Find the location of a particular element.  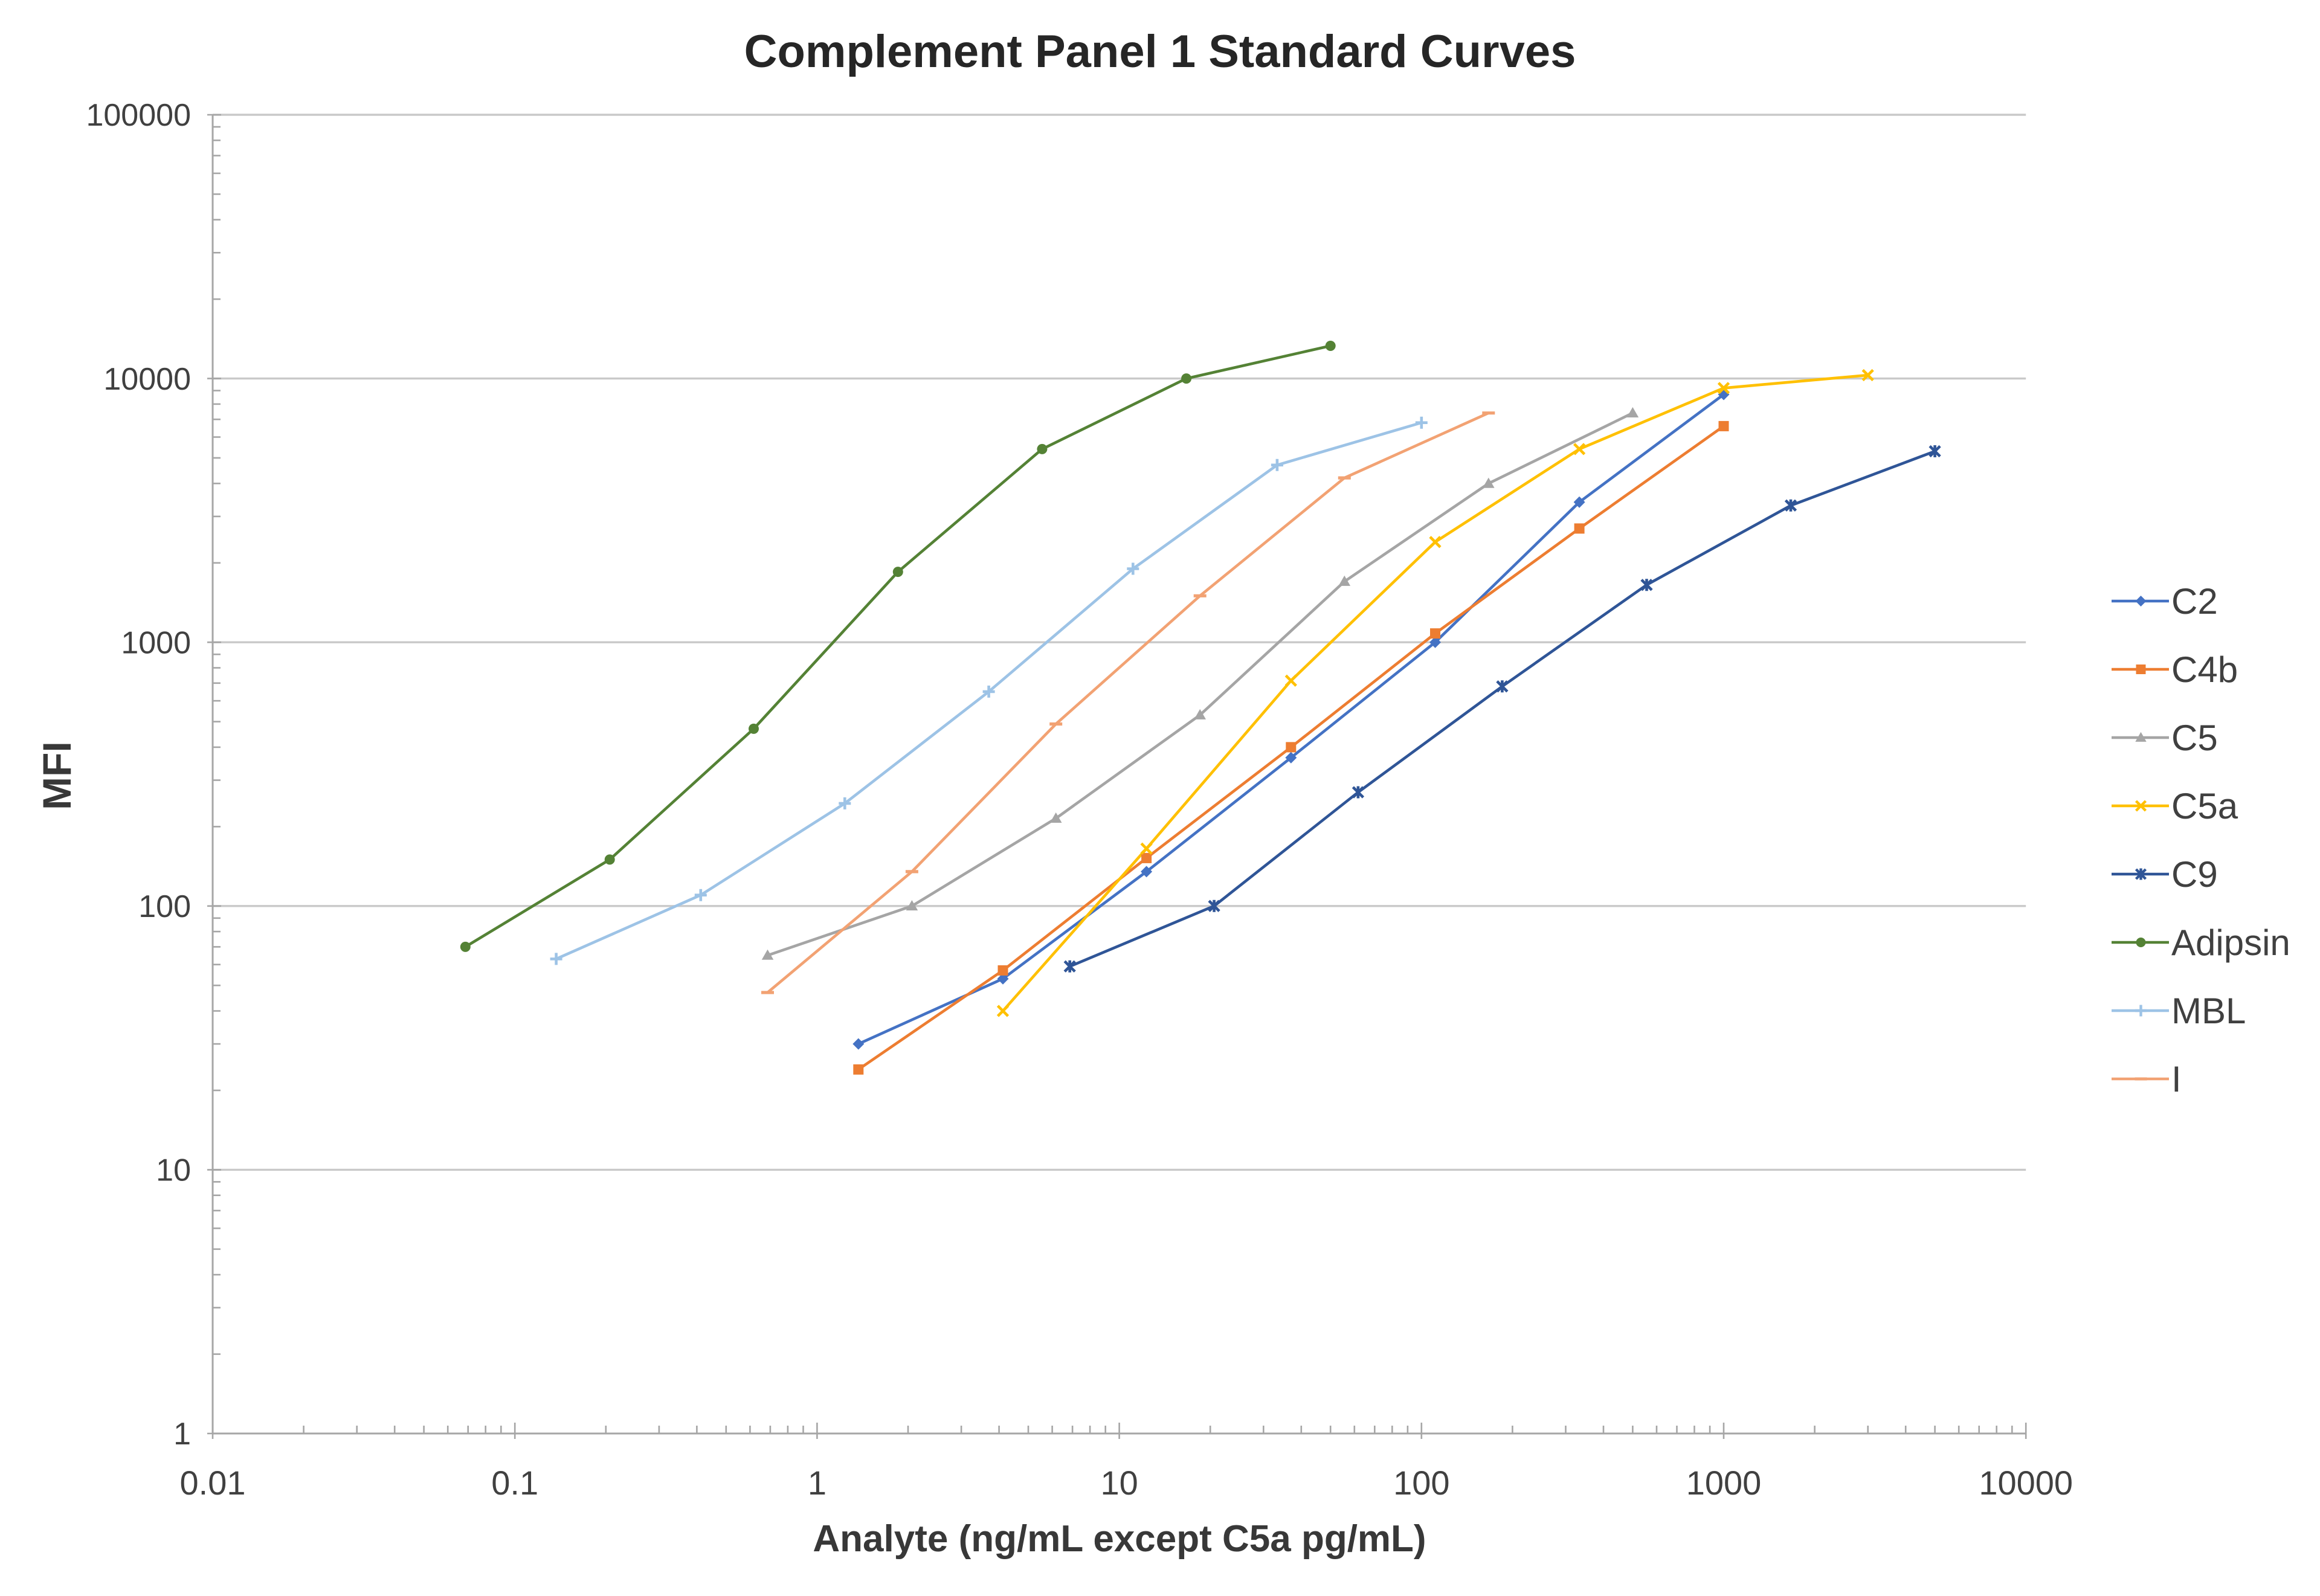

svg-text: 100000 is located at coordinates (138, 115).